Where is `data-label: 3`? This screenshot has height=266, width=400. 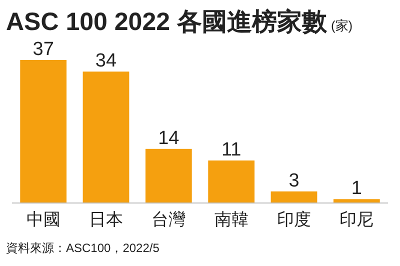 data-label: 3 is located at coordinates (294, 181).